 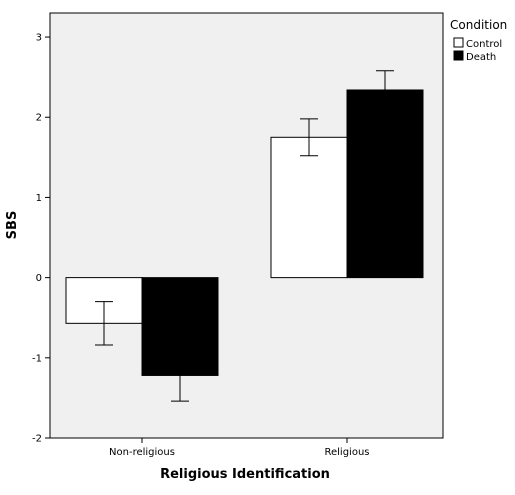 What do you see at coordinates (39, 118) in the screenshot?
I see `y-tick-label-4: 2` at bounding box center [39, 118].